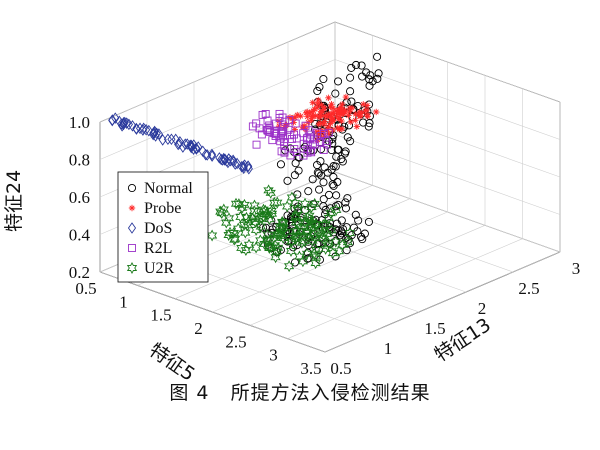 Image resolution: width=600 pixels, height=450 pixels. I want to click on legend-marker-dos, so click(132, 228).